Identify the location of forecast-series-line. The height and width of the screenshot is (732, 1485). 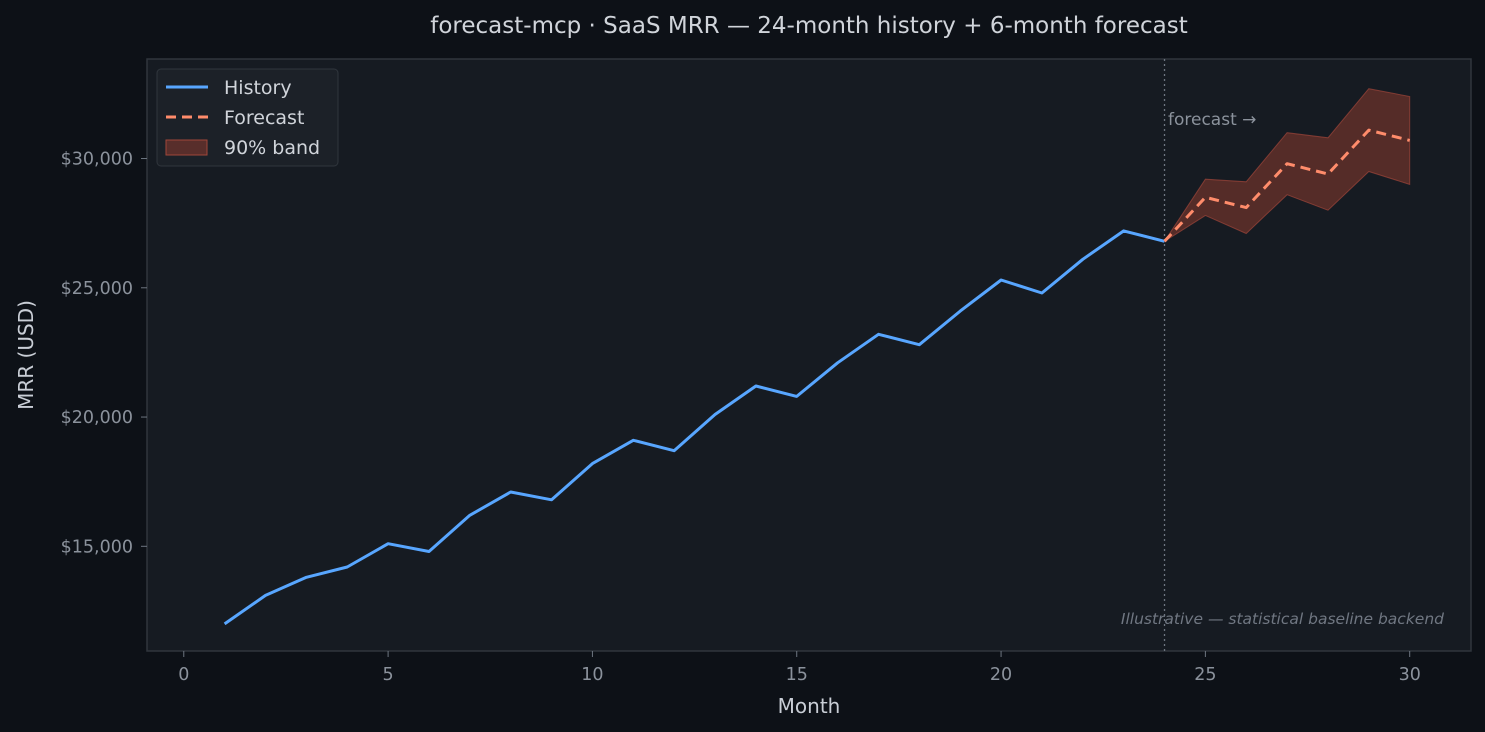
(1287, 185).